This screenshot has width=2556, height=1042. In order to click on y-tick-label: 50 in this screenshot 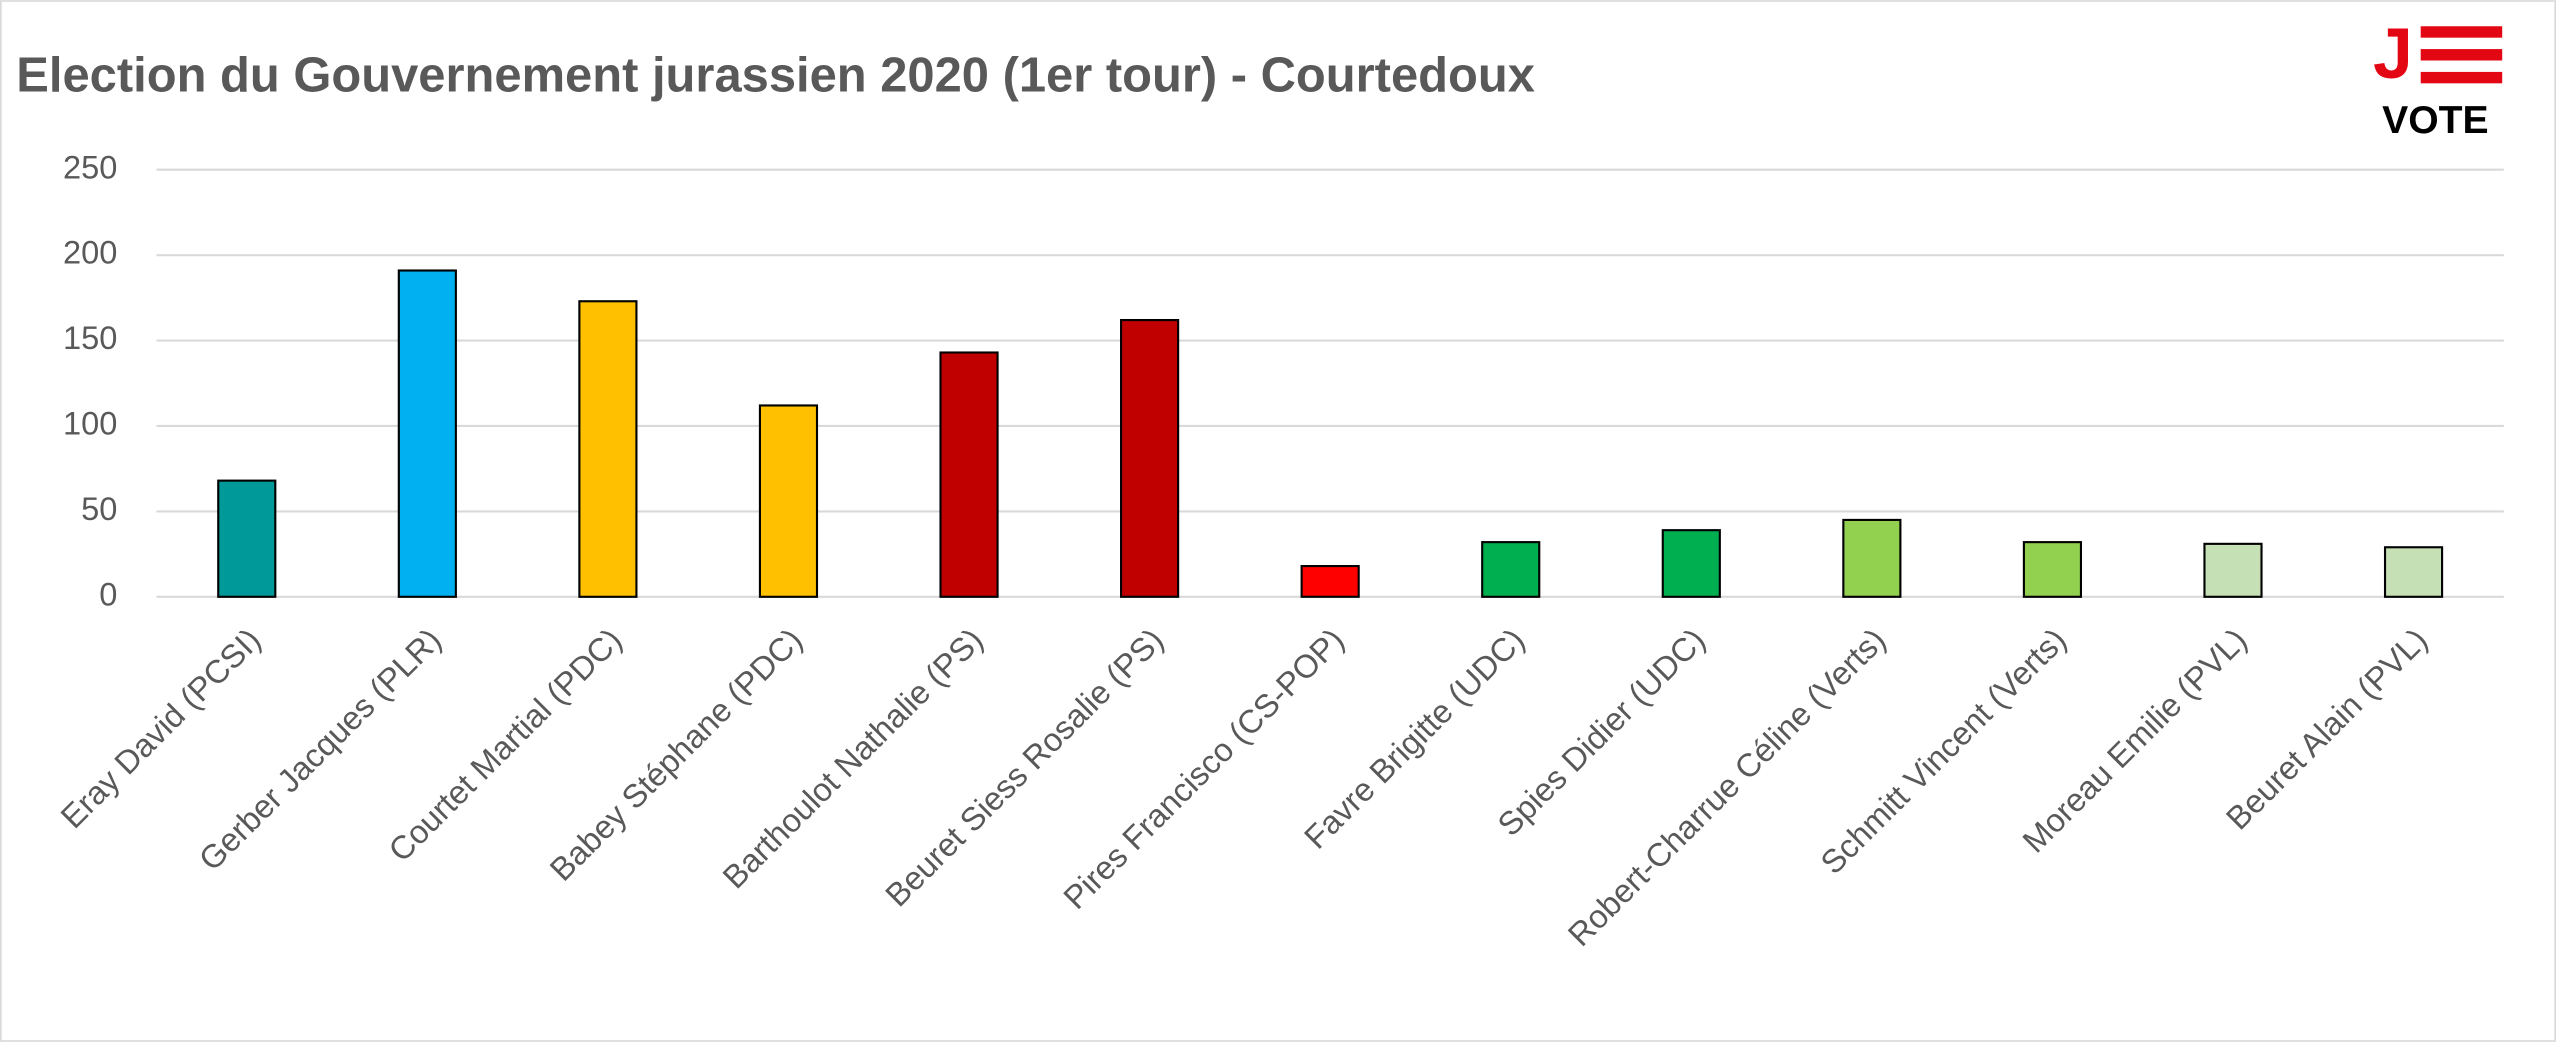, I will do `click(99, 508)`.